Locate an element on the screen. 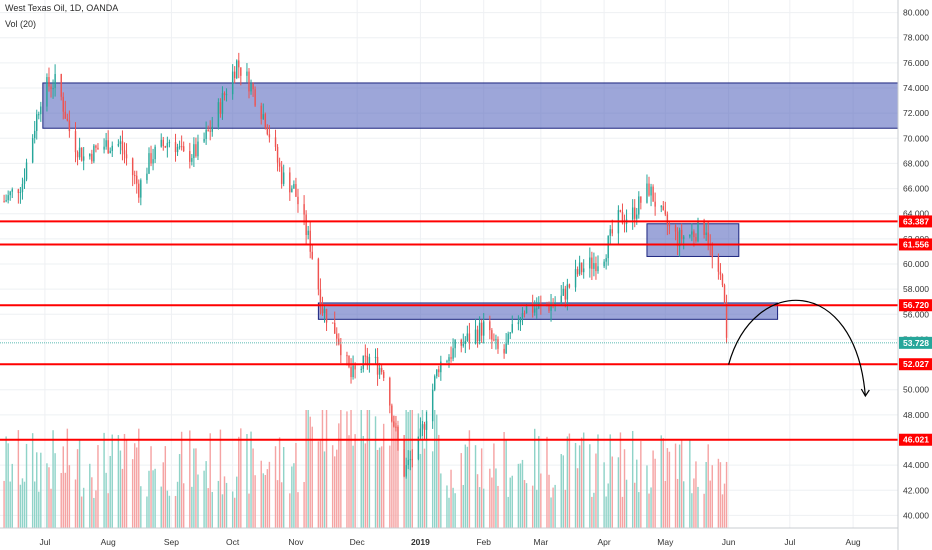 The height and width of the screenshot is (550, 932). y-tick-label: 72.000 is located at coordinates (916, 113).